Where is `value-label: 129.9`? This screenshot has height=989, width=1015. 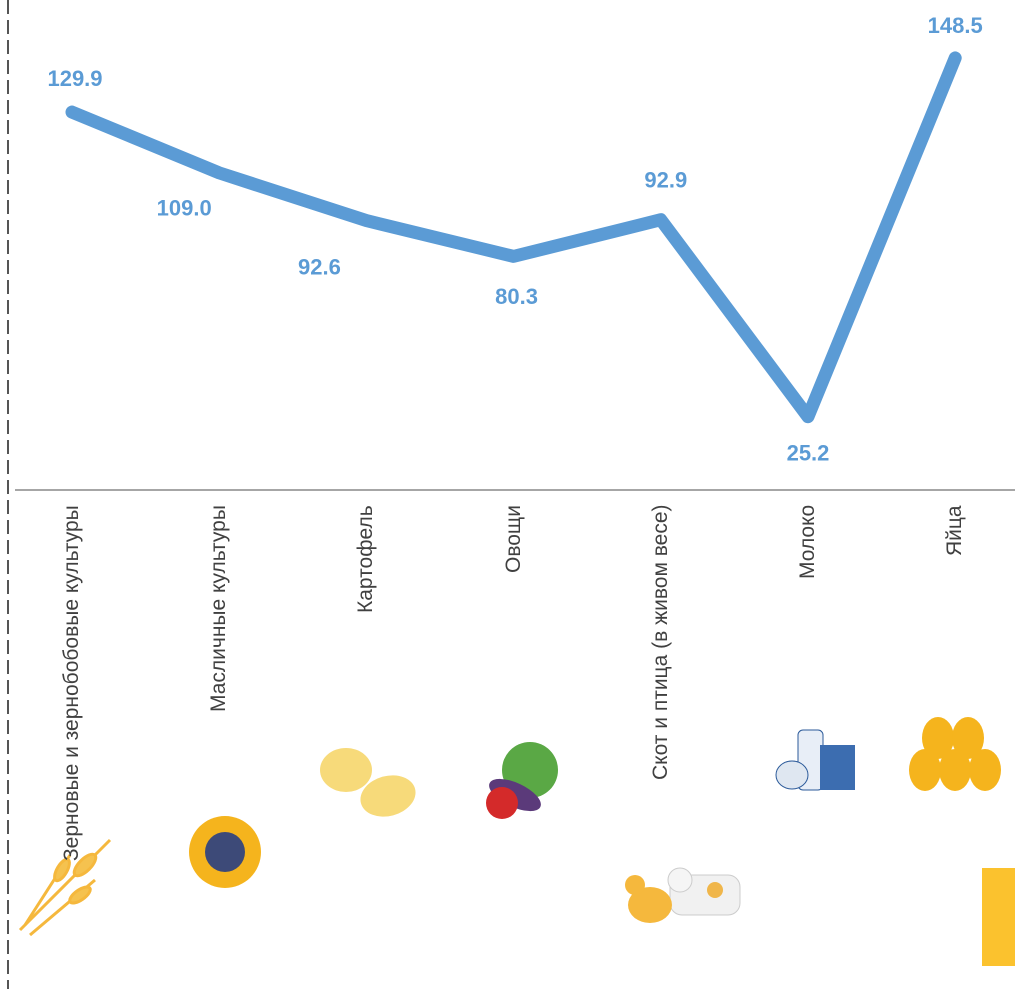
value-label: 129.9 is located at coordinates (74, 78).